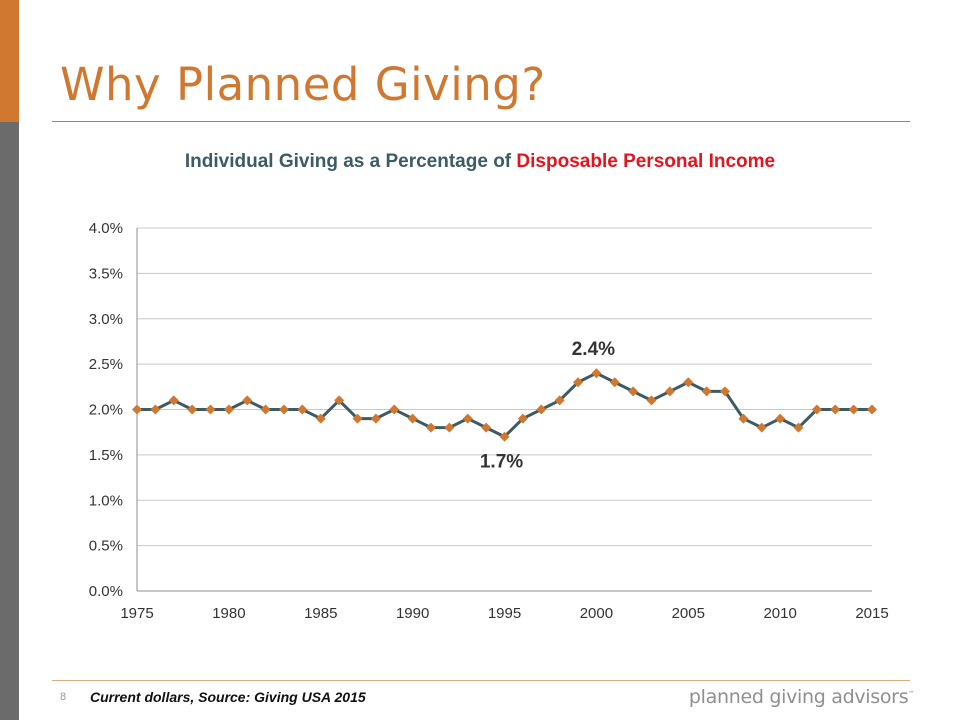 The height and width of the screenshot is (720, 960). I want to click on y-tick-label: 1.0%, so click(106, 500).